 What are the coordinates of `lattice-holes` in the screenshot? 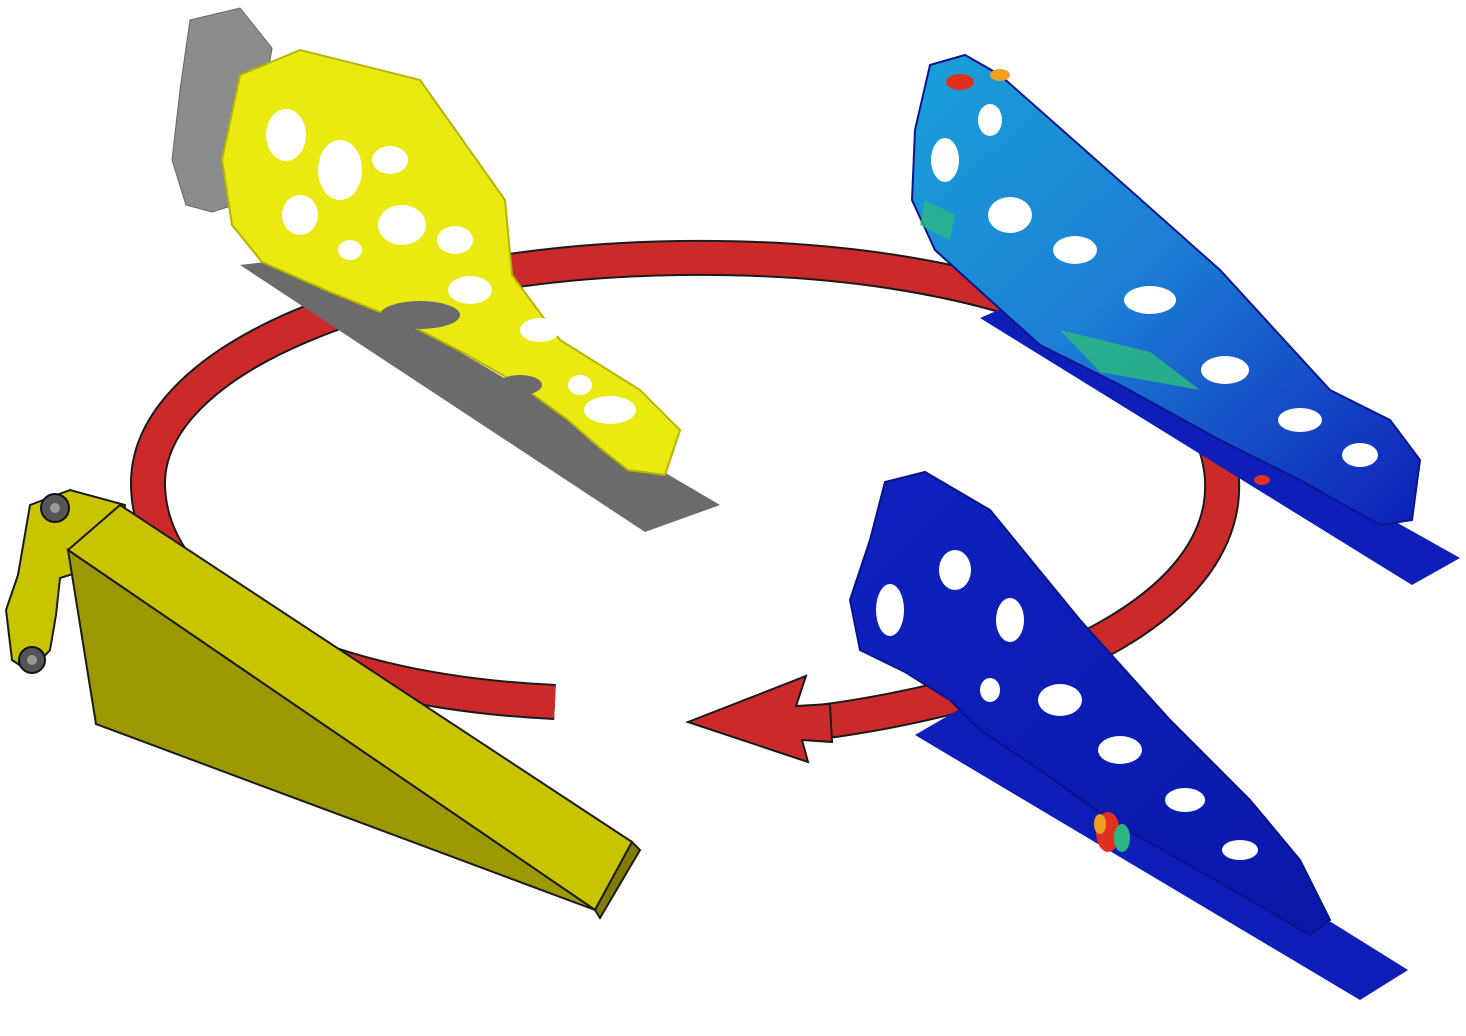 It's located at (451, 266).